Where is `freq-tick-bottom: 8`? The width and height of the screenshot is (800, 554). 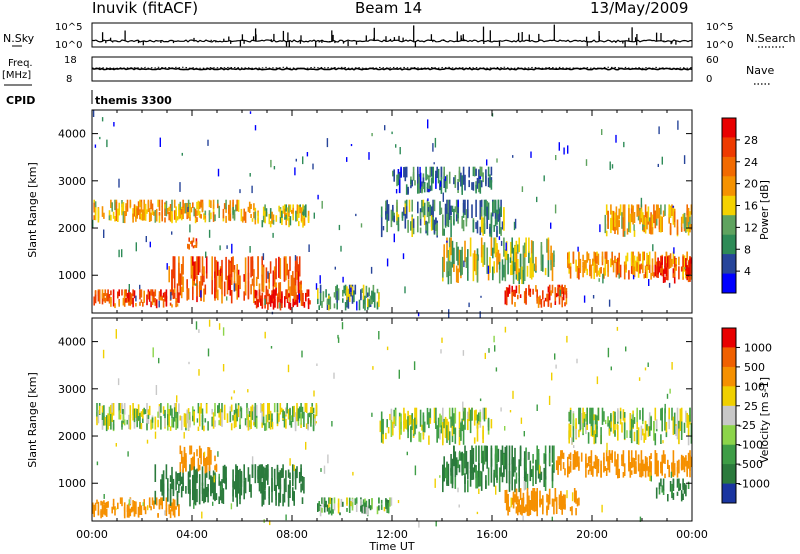
freq-tick-bottom: 8 is located at coordinates (69, 79).